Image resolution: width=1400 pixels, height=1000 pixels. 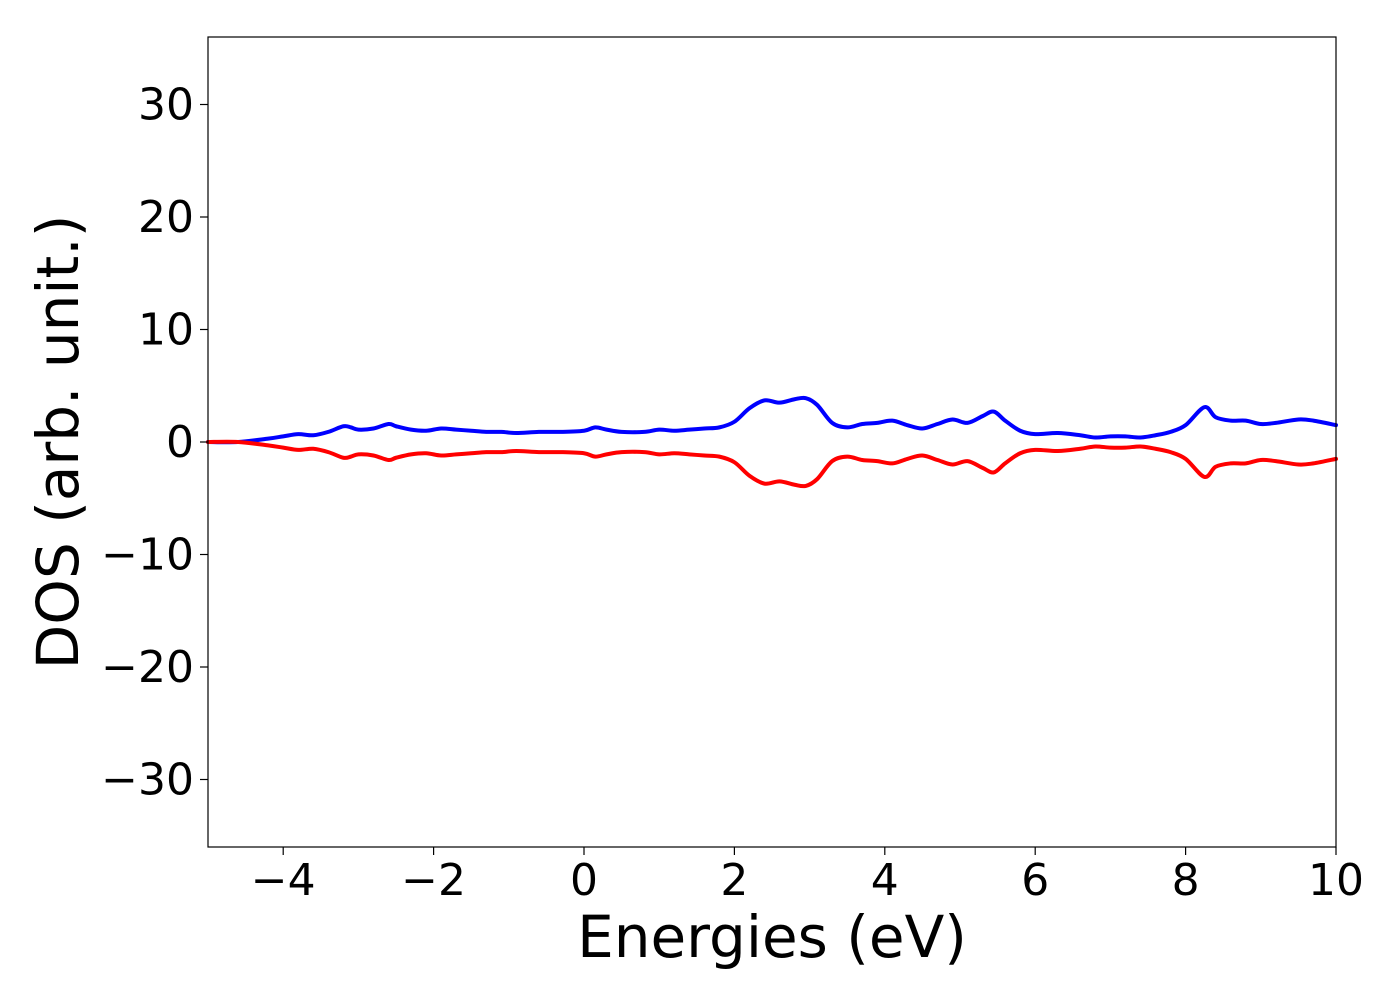 What do you see at coordinates (772, 464) in the screenshot?
I see `series-line-spin-down` at bounding box center [772, 464].